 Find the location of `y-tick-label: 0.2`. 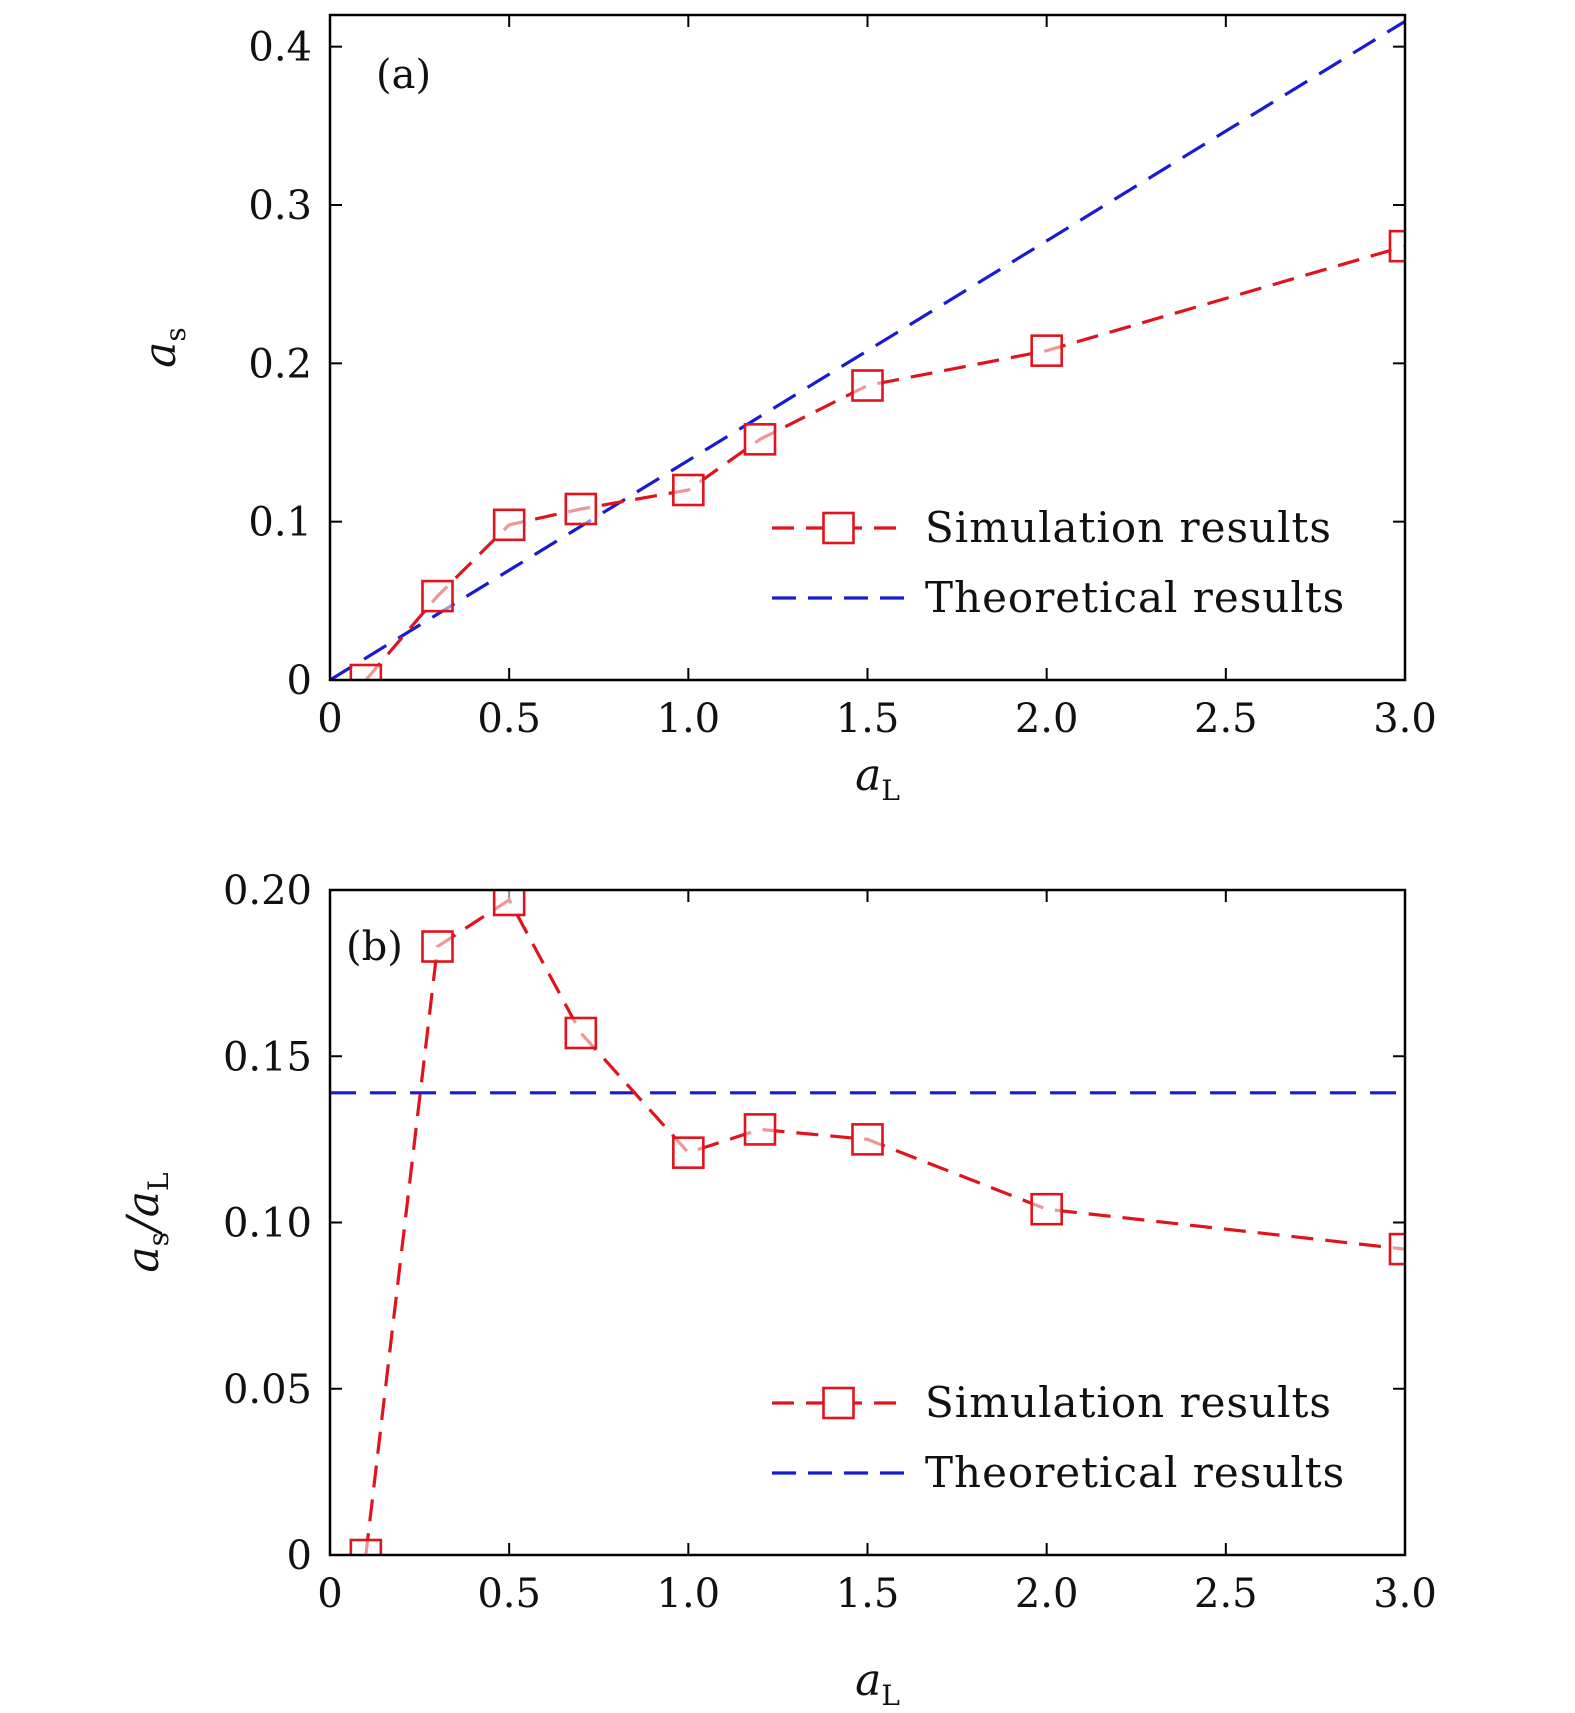

y-tick-label: 0.2 is located at coordinates (280, 364).